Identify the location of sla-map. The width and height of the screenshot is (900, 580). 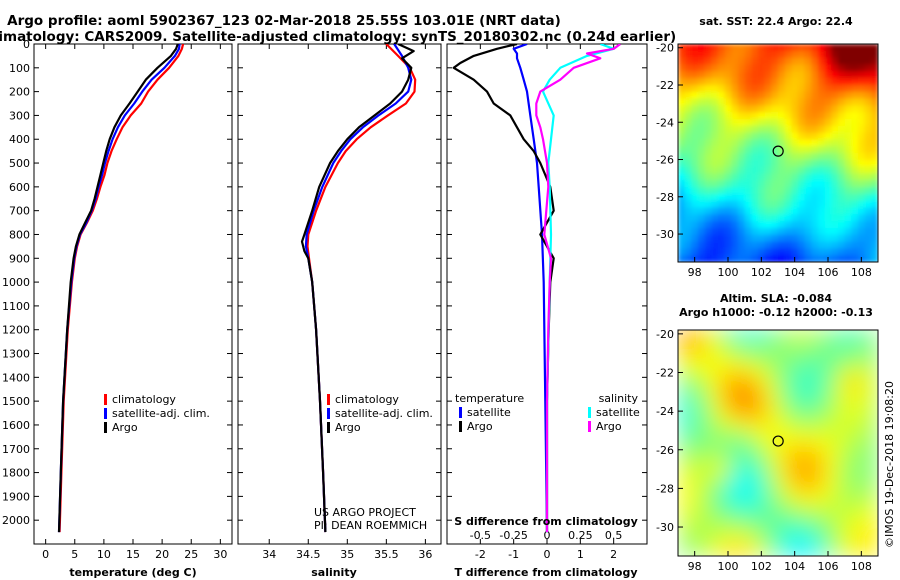
(778, 443).